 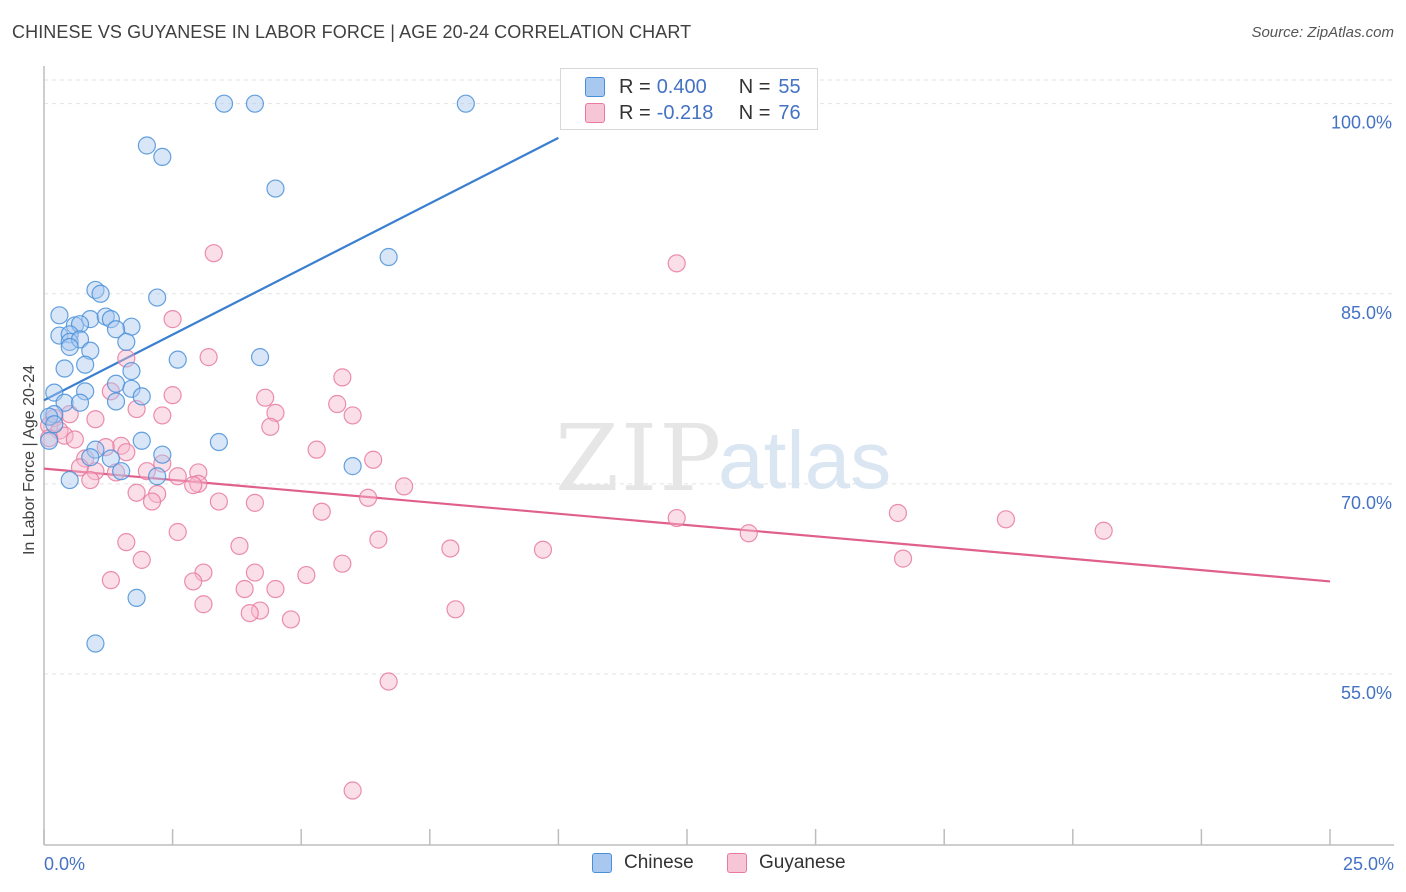 I want to click on legend-row-chinese: R = 0.400 N = 55, so click(x=693, y=87).